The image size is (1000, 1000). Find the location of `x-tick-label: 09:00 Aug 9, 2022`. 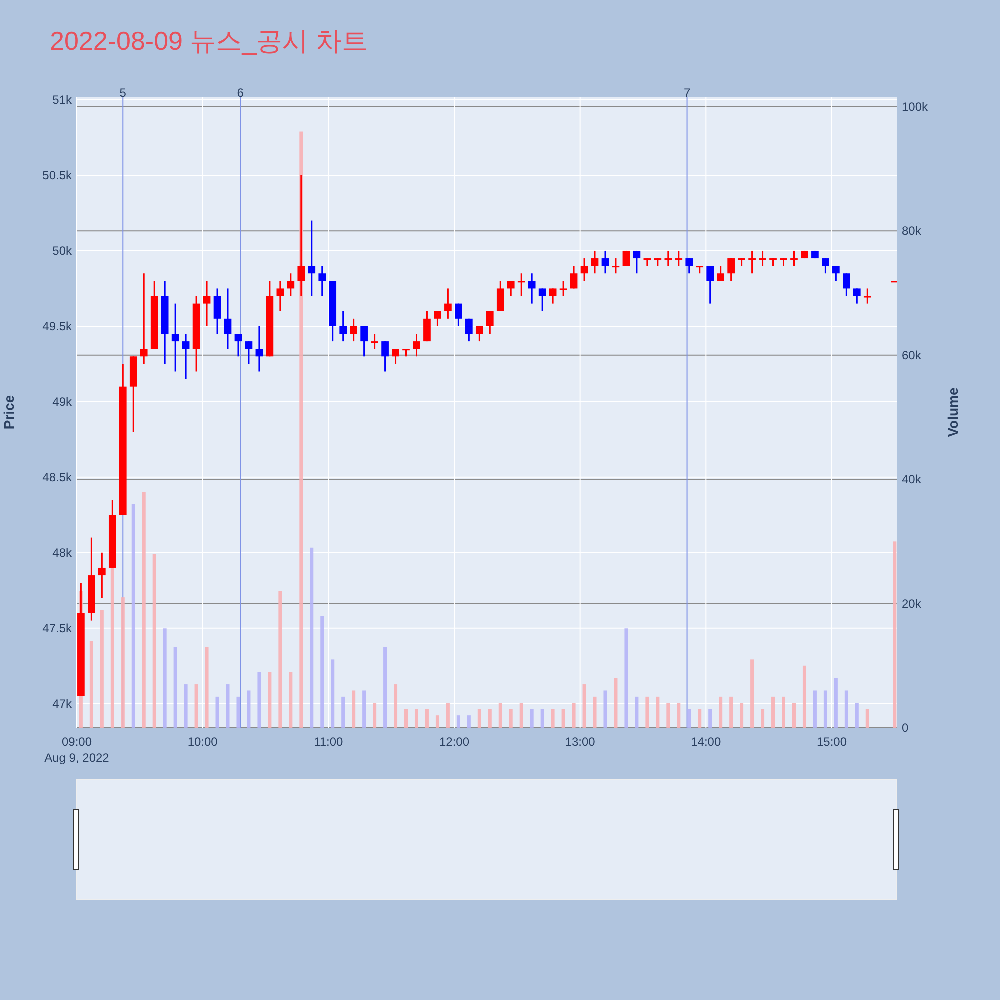

x-tick-label: 09:00 Aug 9, 2022 is located at coordinates (77, 750).